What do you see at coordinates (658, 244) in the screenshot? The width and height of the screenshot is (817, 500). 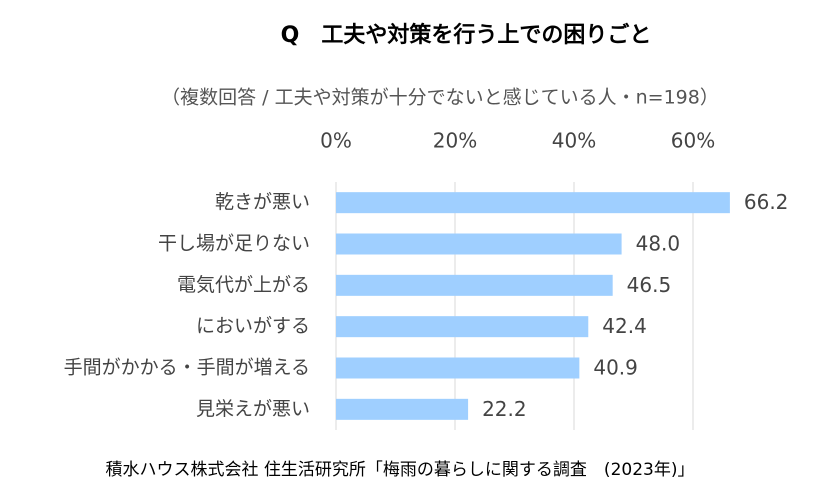 I see `value-label: 48.0` at bounding box center [658, 244].